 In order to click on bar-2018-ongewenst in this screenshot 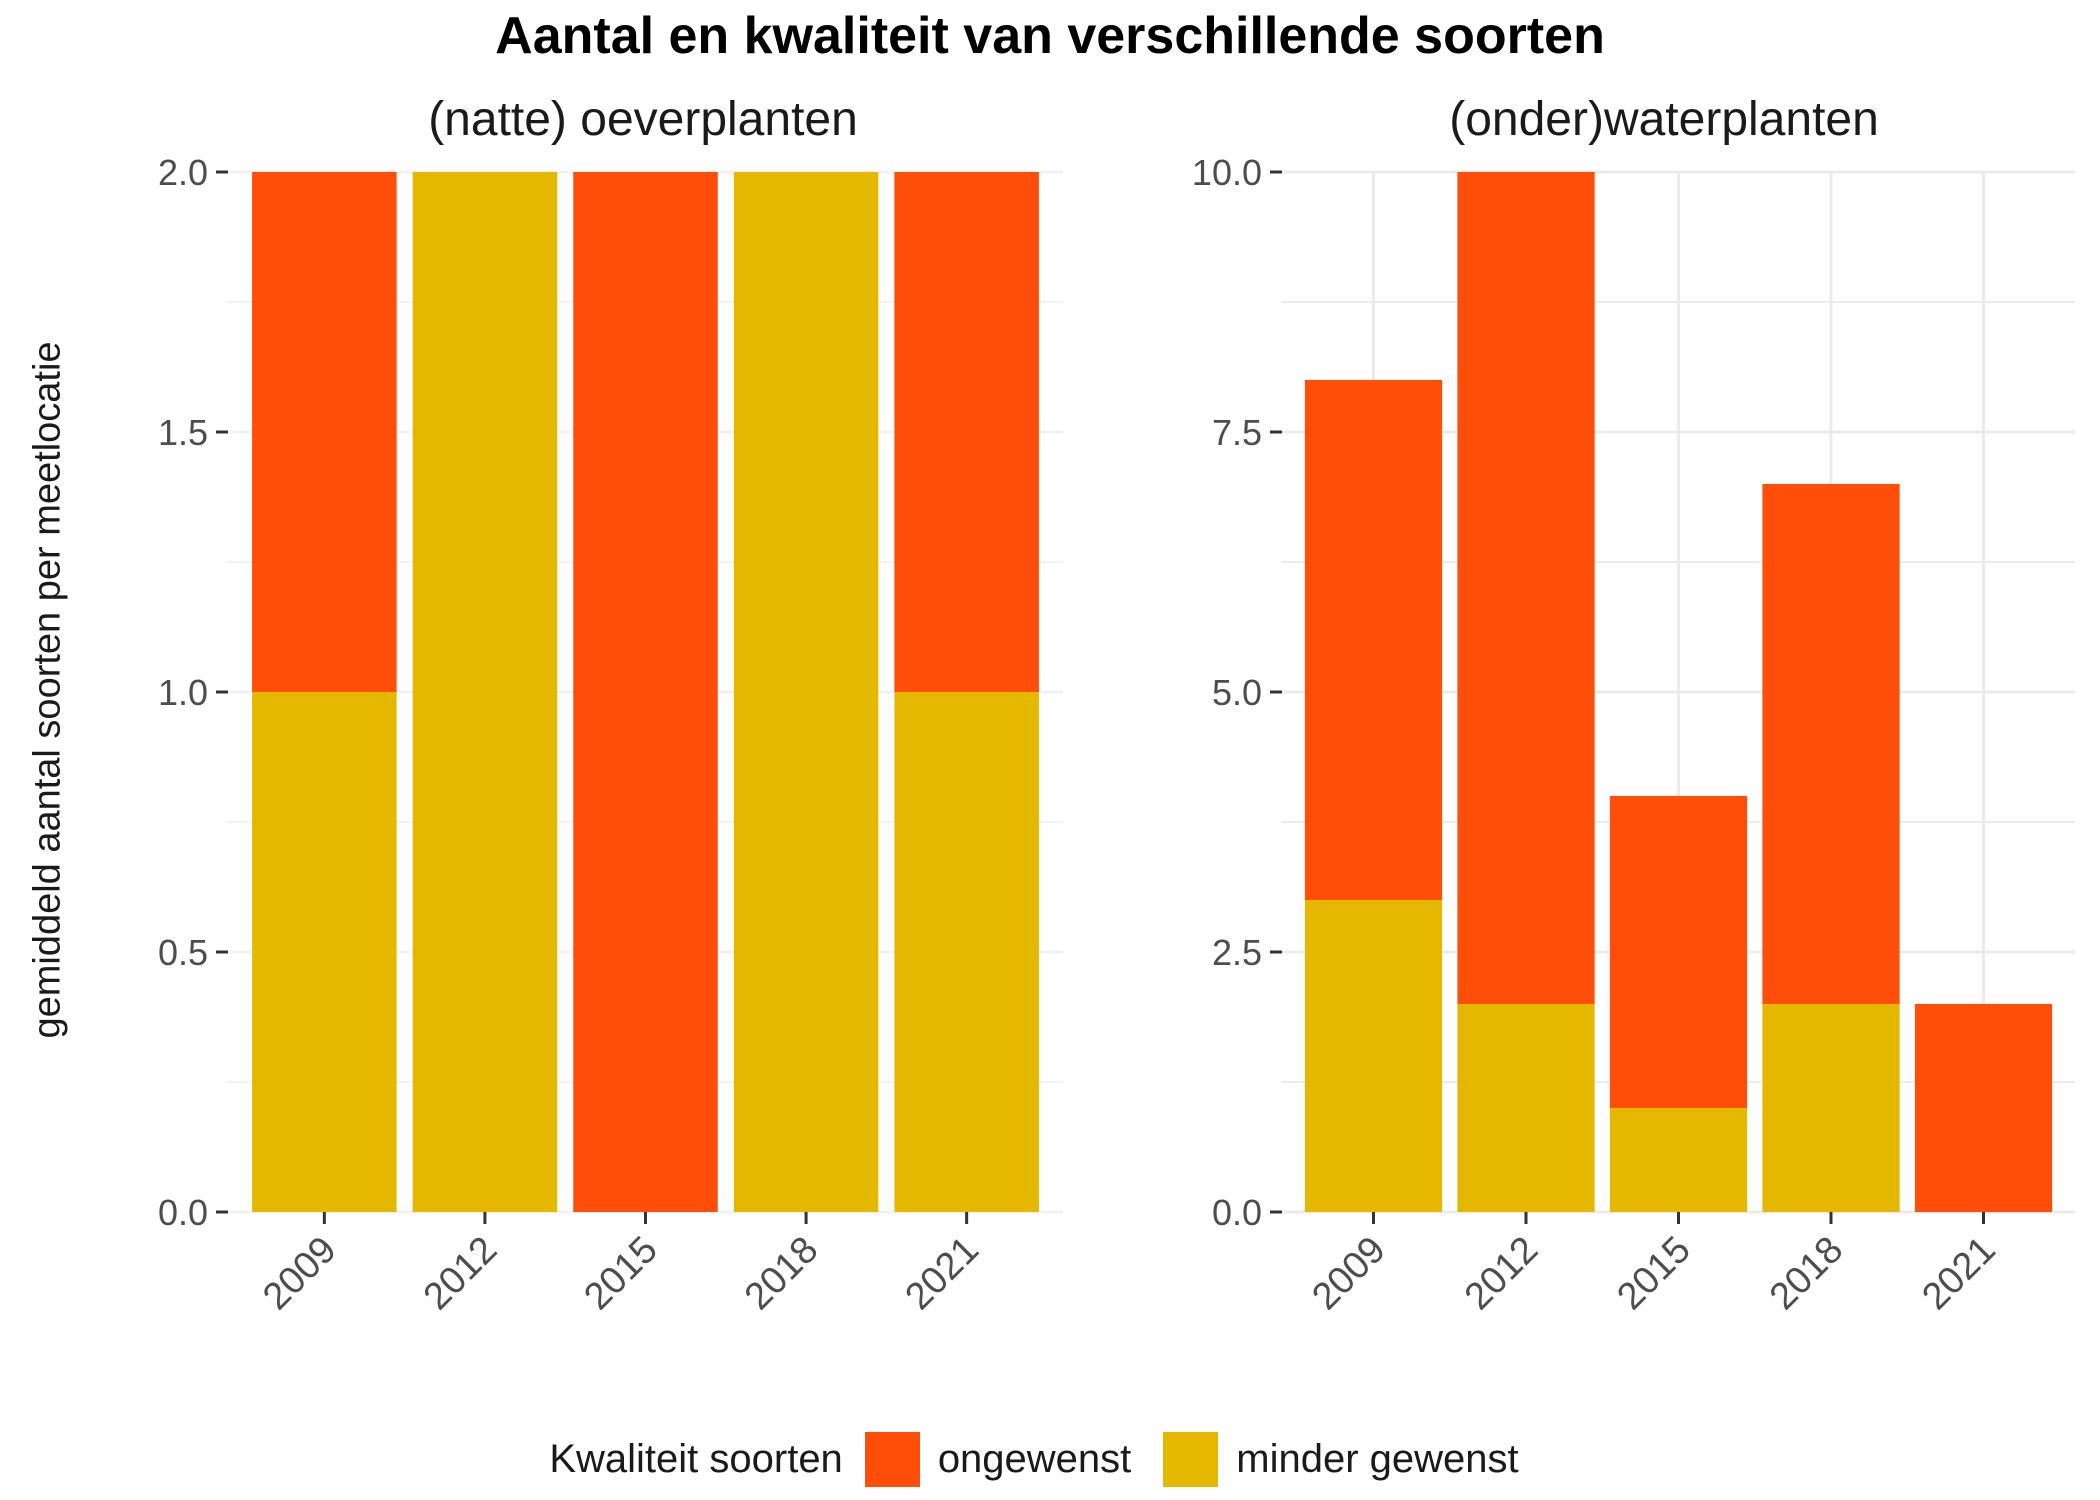, I will do `click(1831, 744)`.